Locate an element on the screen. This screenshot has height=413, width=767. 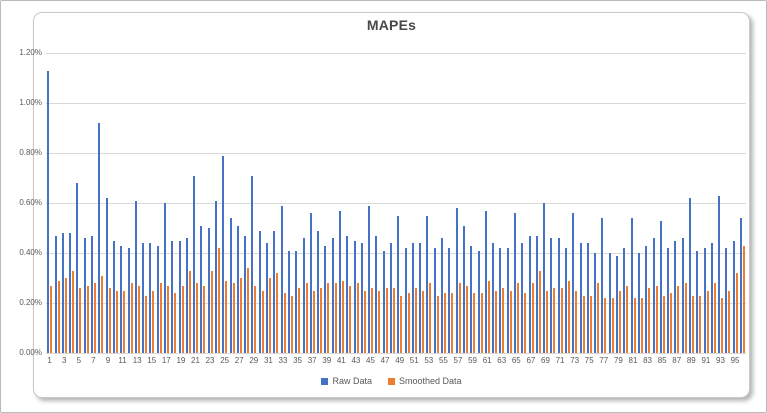
x-tick-label: 3 is located at coordinates (64, 360).